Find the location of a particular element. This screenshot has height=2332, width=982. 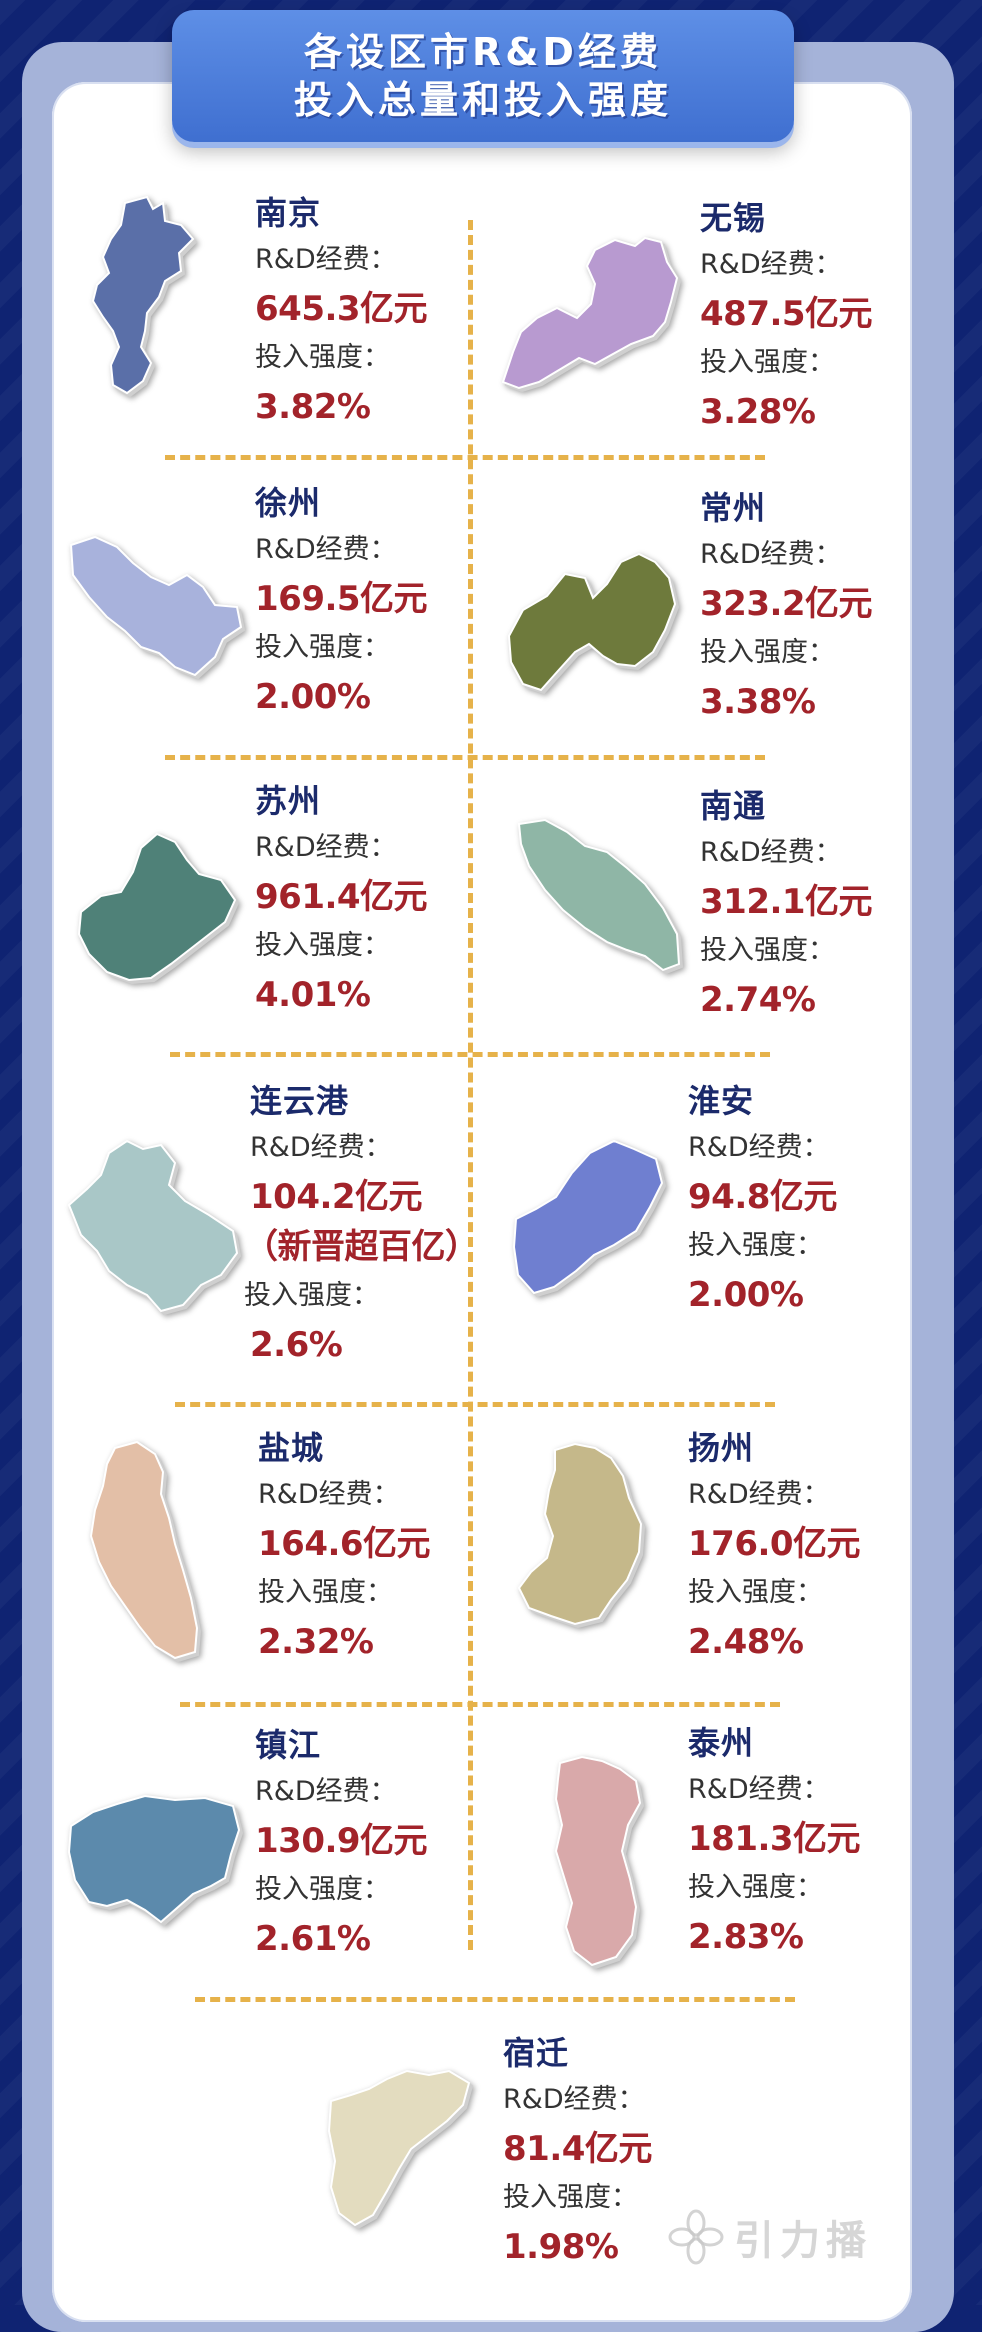

zhenjiang-map-shape is located at coordinates (154, 1859).